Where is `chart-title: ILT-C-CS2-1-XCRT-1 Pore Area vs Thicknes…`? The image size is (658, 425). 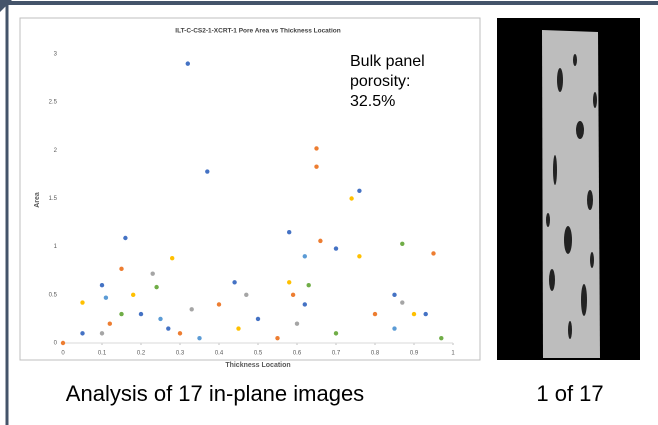 chart-title: ILT-C-CS2-1-XCRT-1 Pore Area vs Thicknes… is located at coordinates (257, 31).